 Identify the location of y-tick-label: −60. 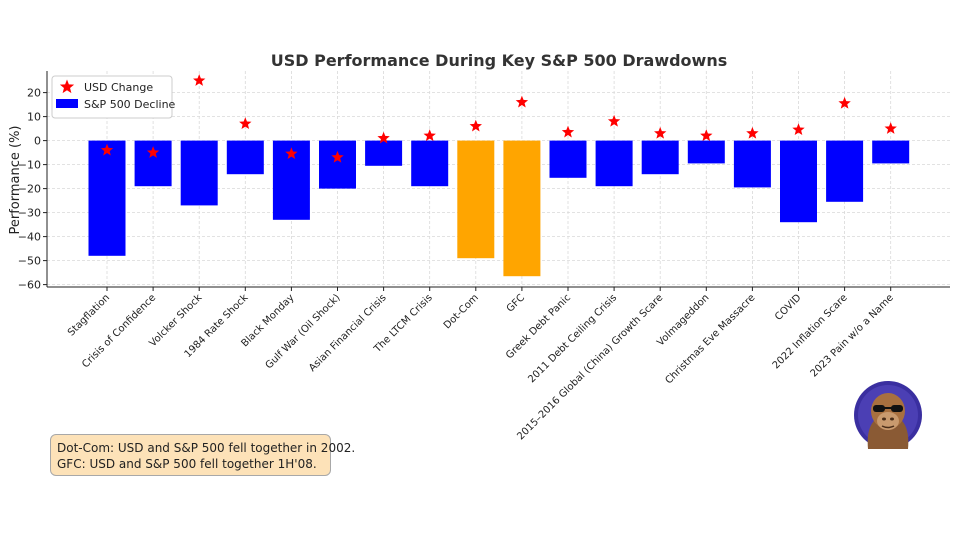
(29, 285).